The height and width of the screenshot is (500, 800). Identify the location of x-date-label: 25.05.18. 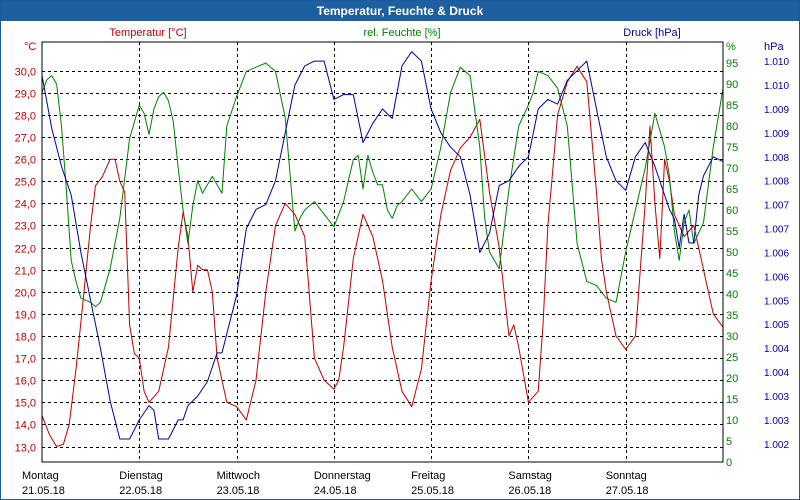
(432, 491).